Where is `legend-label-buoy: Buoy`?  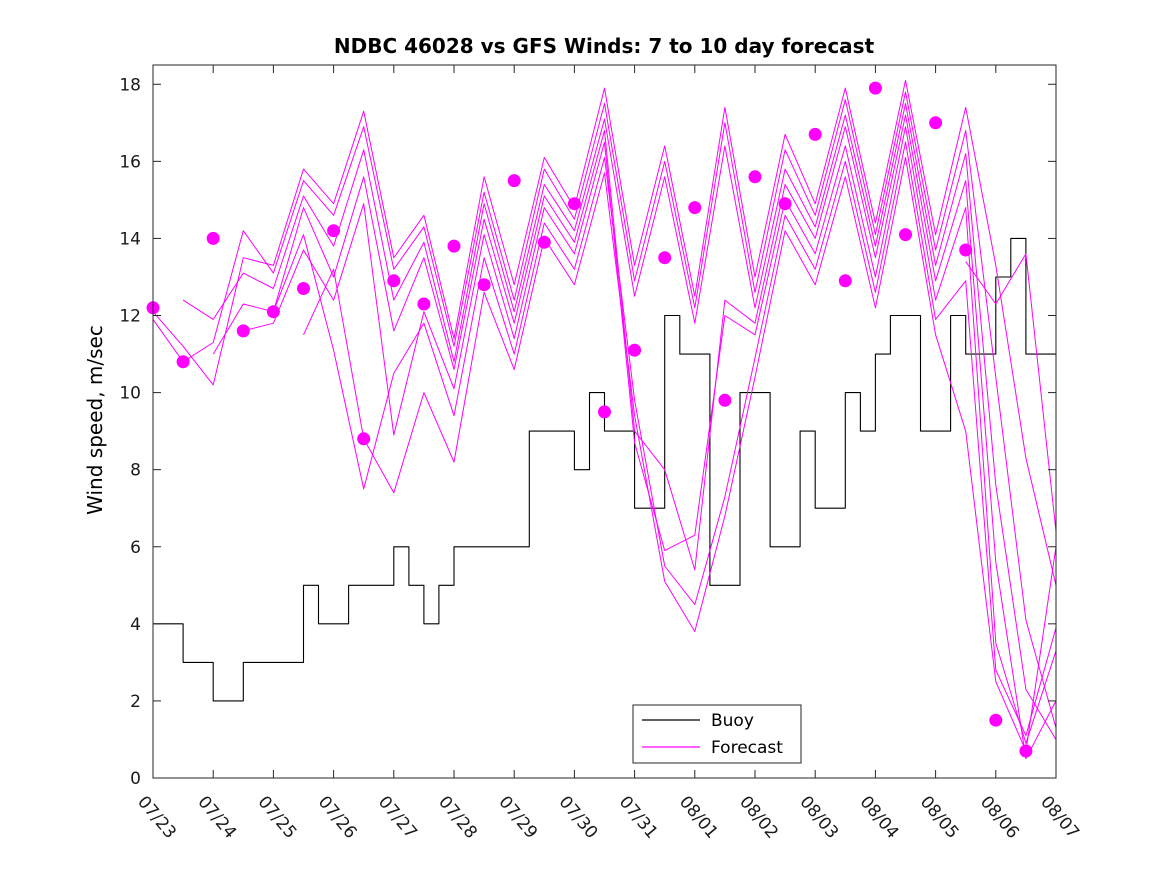 legend-label-buoy: Buoy is located at coordinates (732, 721).